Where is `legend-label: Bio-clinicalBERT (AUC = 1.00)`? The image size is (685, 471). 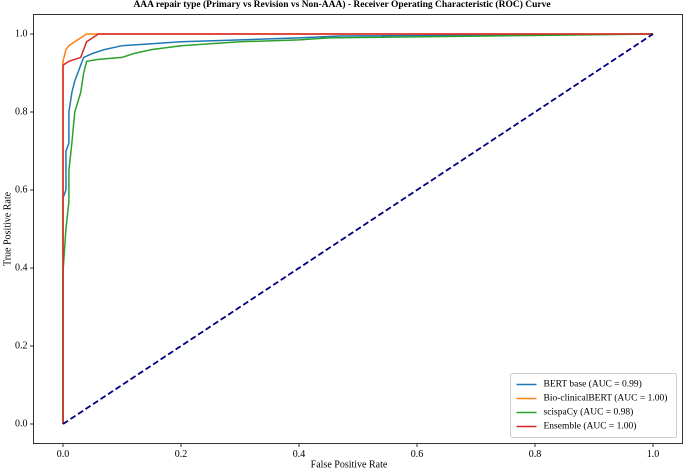 legend-label: Bio-clinicalBERT (AUC = 1.00) is located at coordinates (606, 398).